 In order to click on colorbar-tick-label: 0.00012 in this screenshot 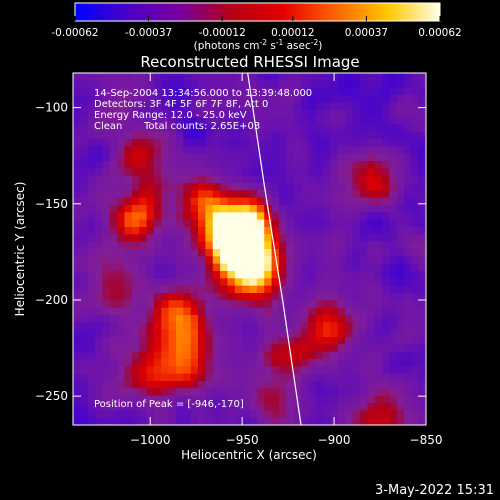, I will do `click(292, 33)`.